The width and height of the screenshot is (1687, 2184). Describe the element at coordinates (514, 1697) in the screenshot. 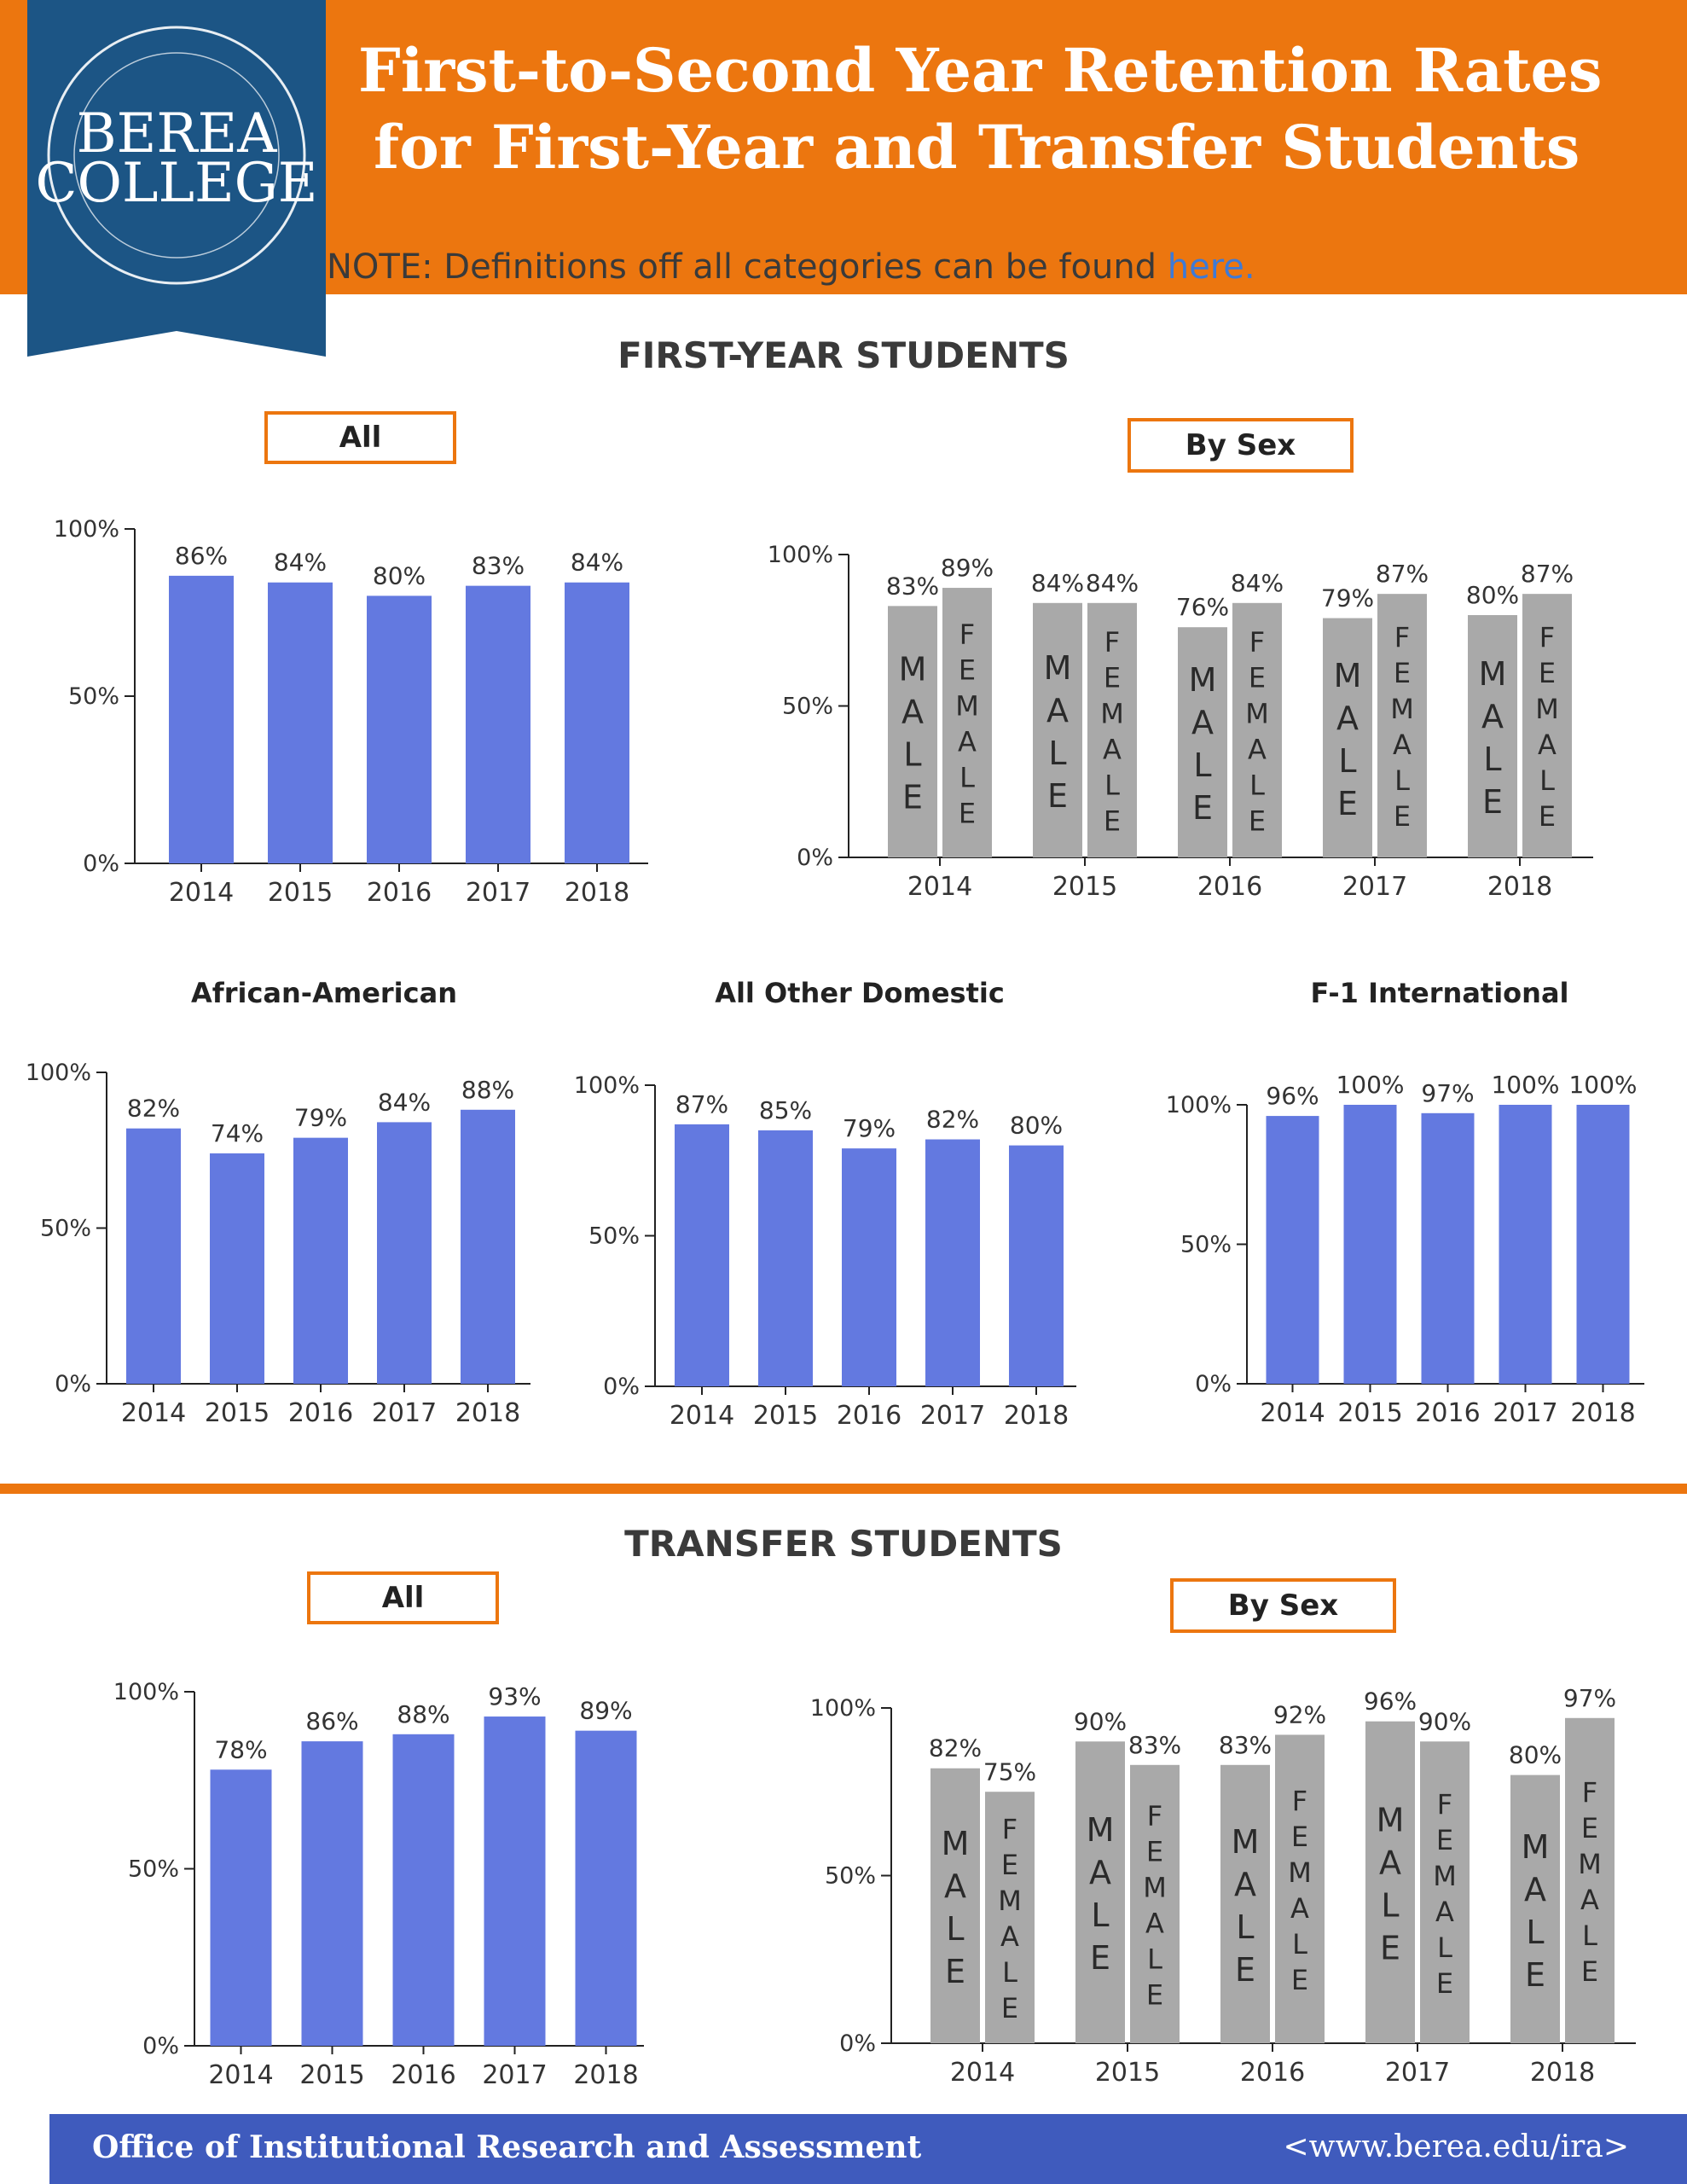

I see `tr_all-data-label: 93%` at that location.